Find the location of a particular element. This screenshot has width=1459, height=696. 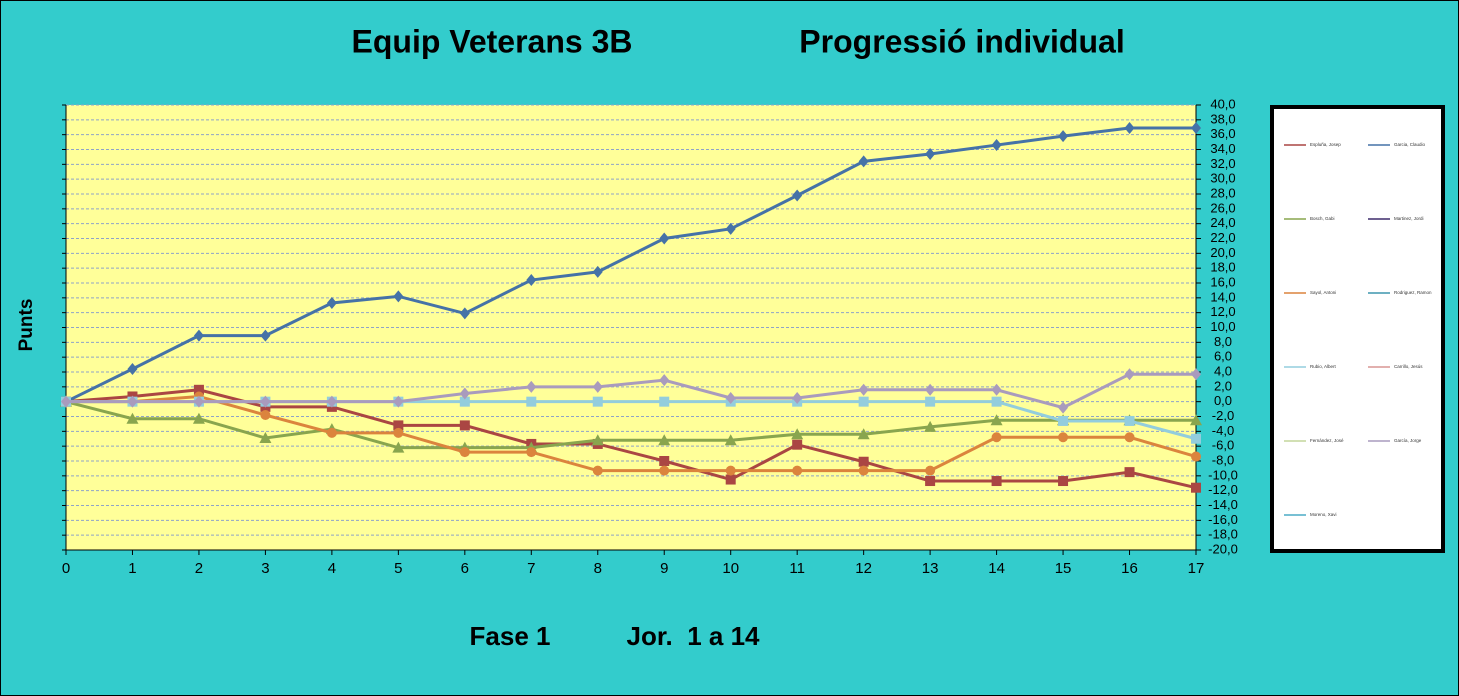

x-tick-label: 0 is located at coordinates (66, 568).